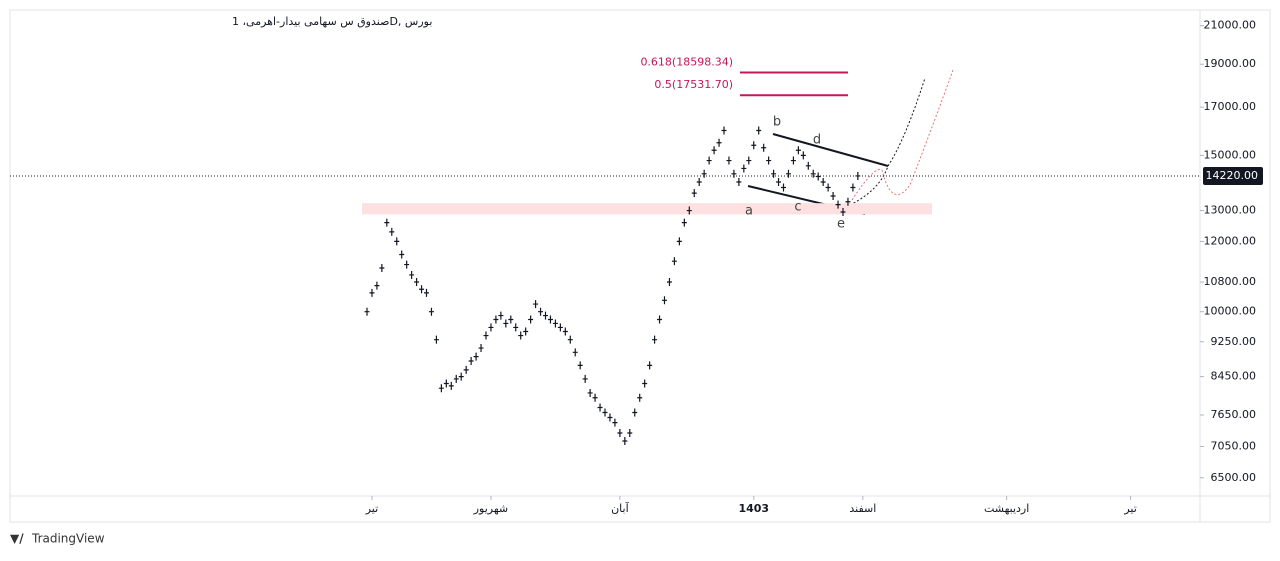  I want to click on x-tick-label: 1403, so click(753, 508).